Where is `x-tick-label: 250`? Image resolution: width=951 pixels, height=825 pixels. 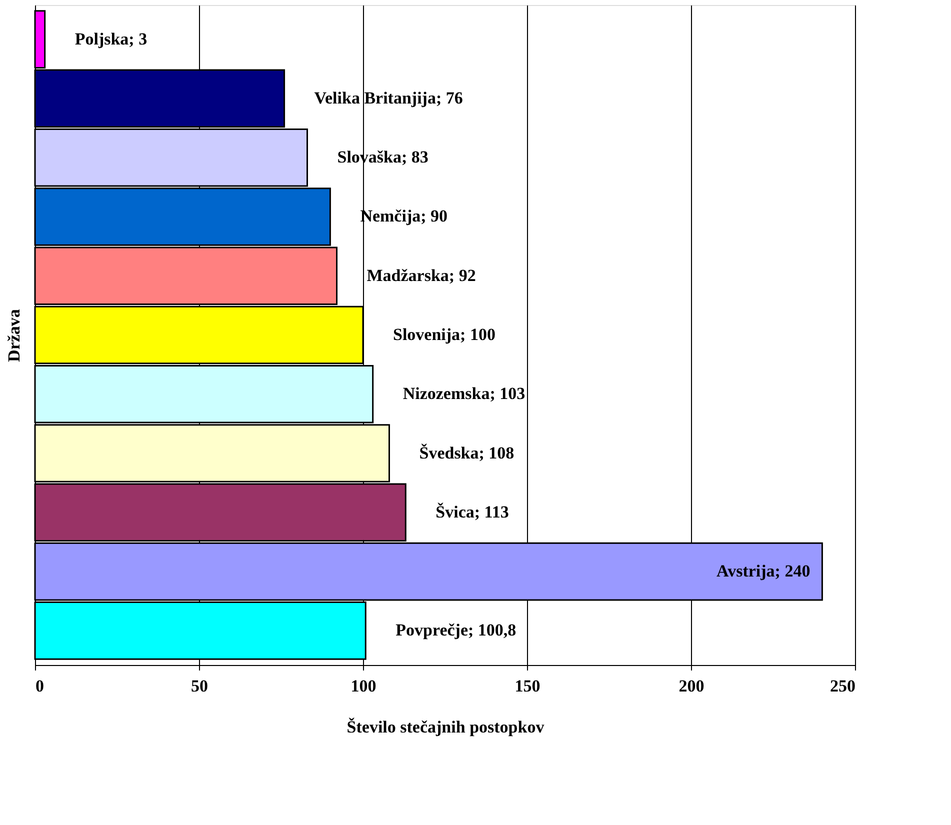 x-tick-label: 250 is located at coordinates (843, 686).